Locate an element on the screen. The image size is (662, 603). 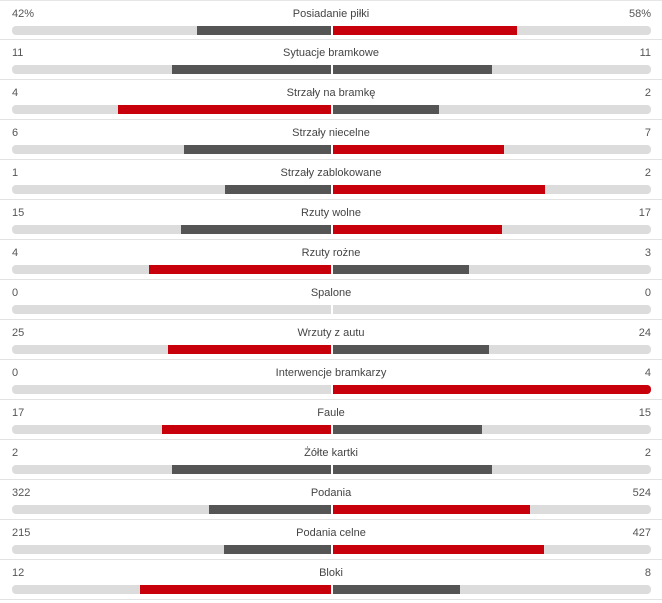
away-value: 8 is located at coordinates (647, 573).